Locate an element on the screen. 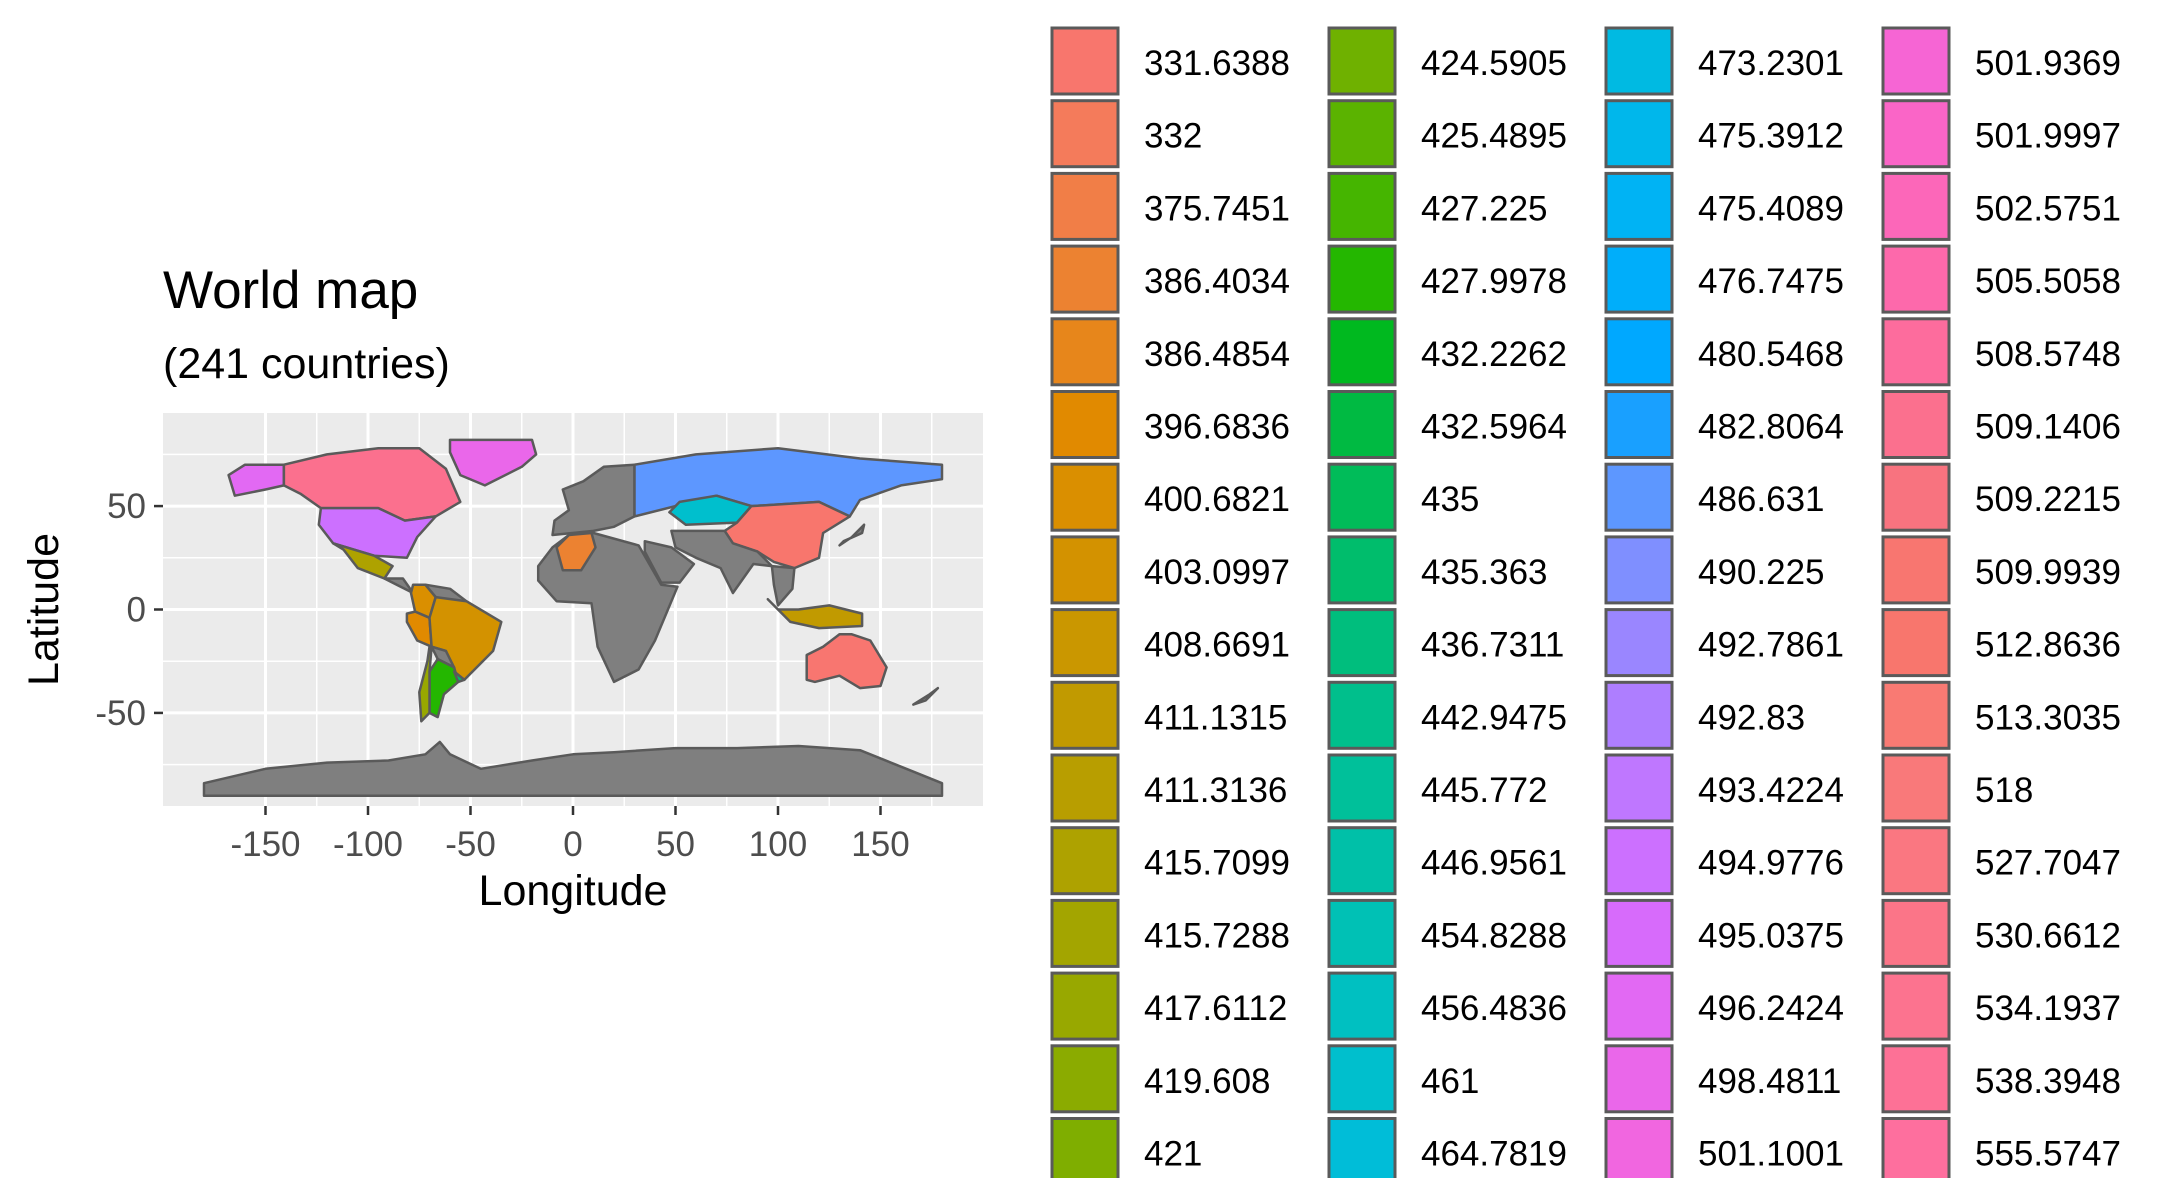 This screenshot has width=2162, height=1178. legend-label: 435.363 is located at coordinates (1484, 572).